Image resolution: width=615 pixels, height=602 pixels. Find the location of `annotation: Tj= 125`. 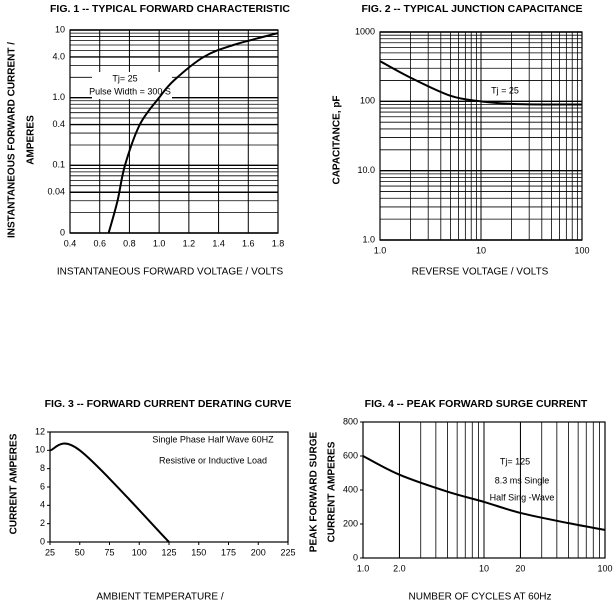

annotation: Tj= 125 is located at coordinates (515, 461).